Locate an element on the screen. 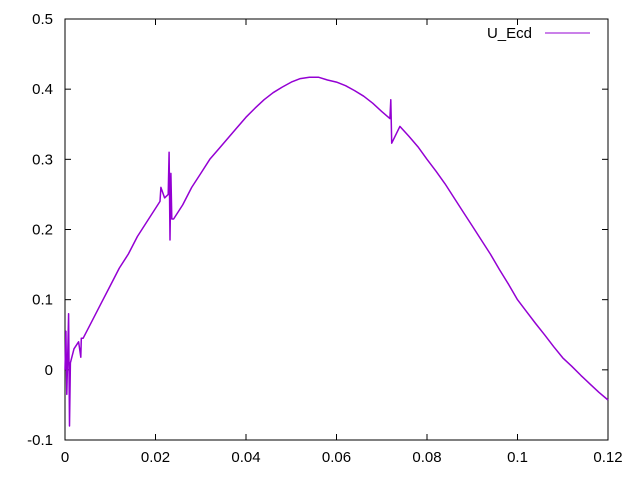 Image resolution: width=640 pixels, height=480 pixels. x-tick-label: 0.08 is located at coordinates (426, 457).